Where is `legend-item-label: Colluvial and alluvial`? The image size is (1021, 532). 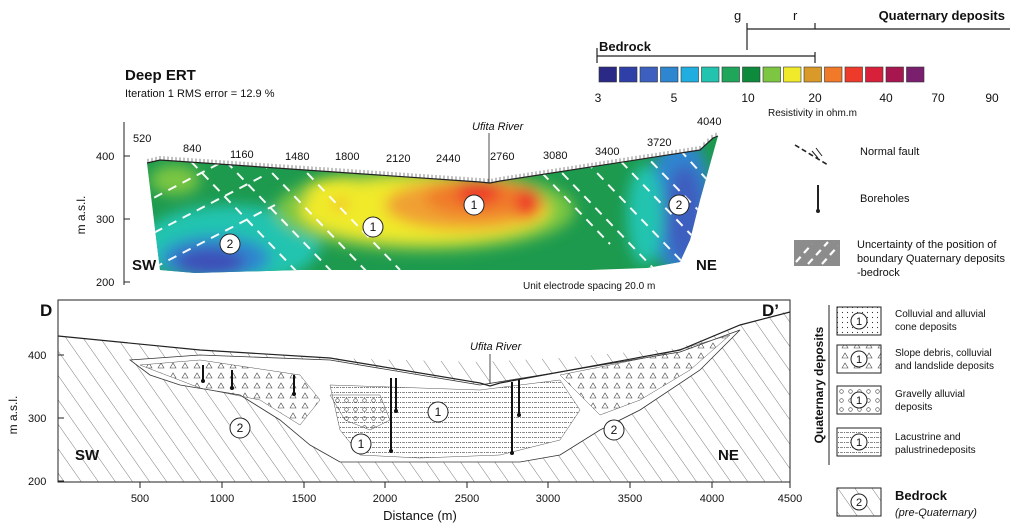
legend-item-label: Colluvial and alluvial is located at coordinates (940, 314).